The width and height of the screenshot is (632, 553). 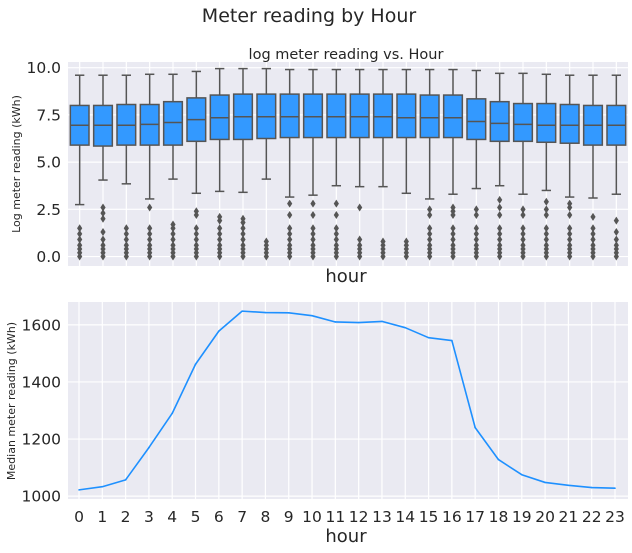 I want to click on boxplot-y-tick-label: 5.0, so click(x=48, y=163).